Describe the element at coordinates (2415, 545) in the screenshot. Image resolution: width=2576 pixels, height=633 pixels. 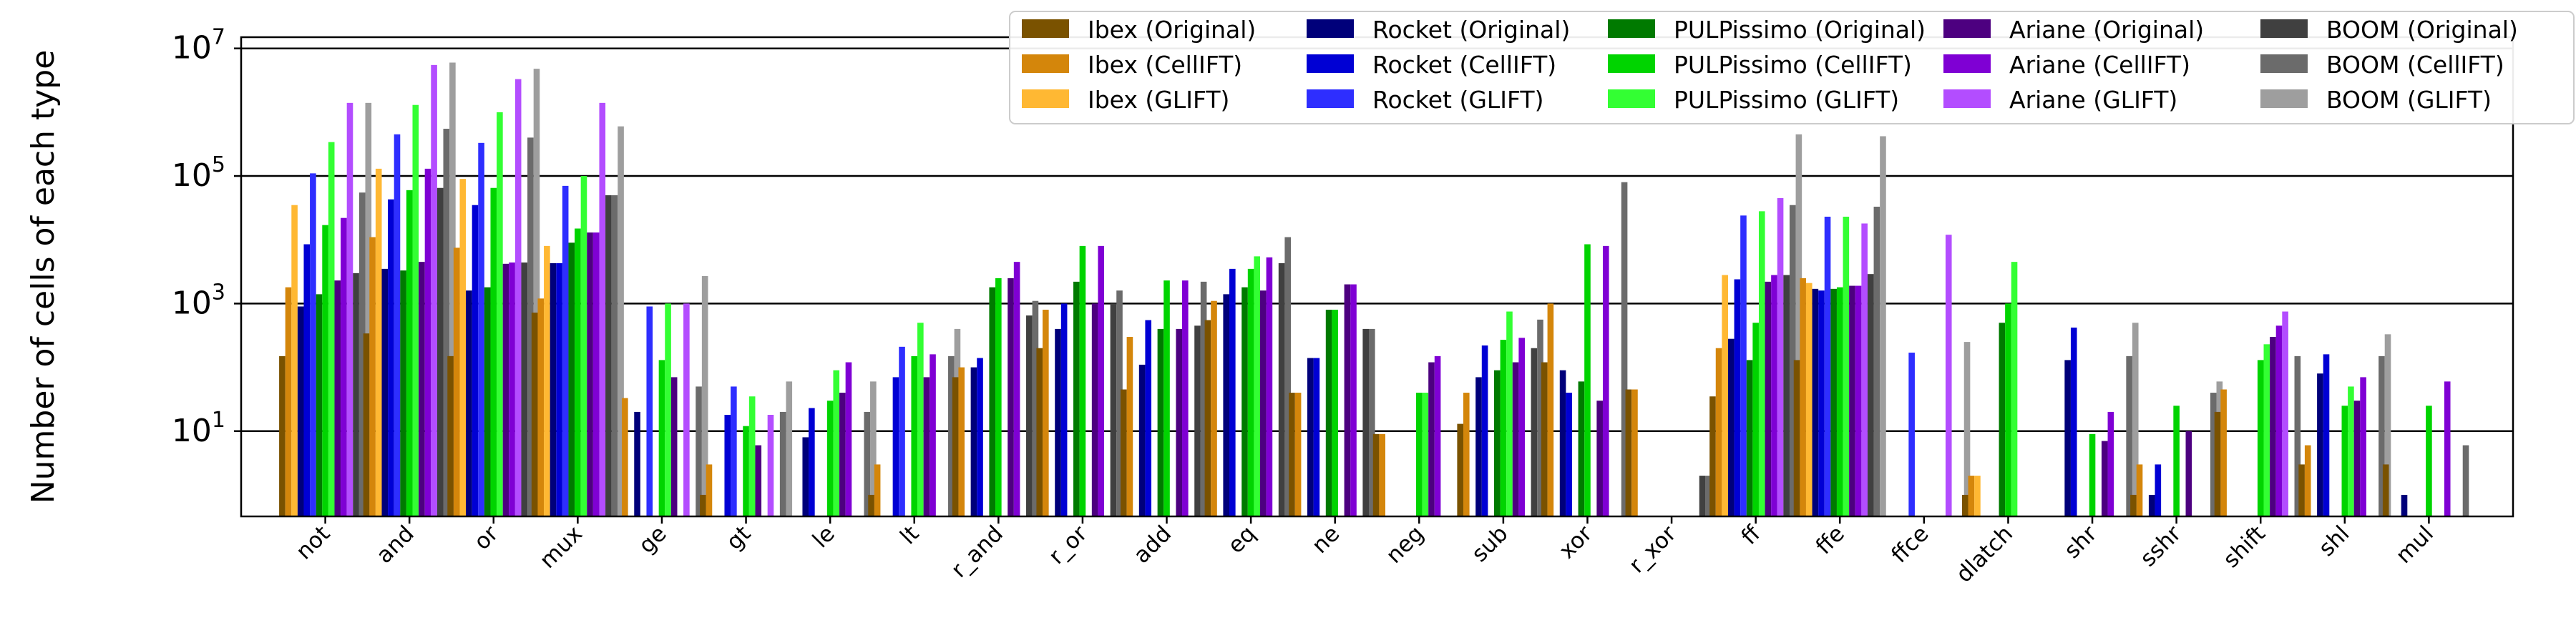
I see `x-tick-label: mul` at that location.